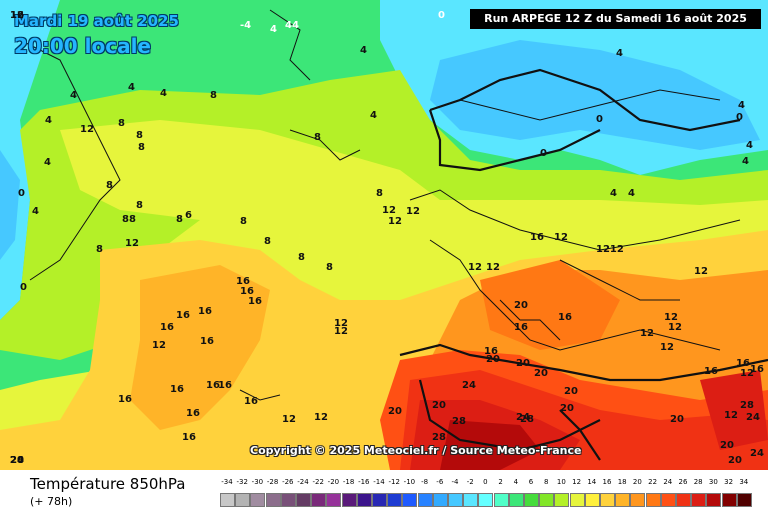 This screenshot has width=768, height=512. I want to click on legend-label: 24, so click(668, 482).